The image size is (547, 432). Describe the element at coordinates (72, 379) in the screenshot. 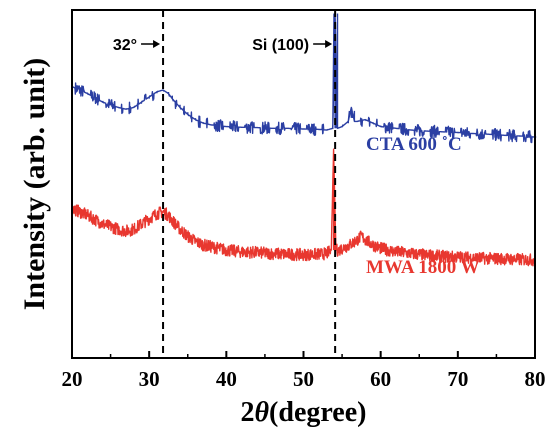

I see `x-tick-label: 20` at that location.